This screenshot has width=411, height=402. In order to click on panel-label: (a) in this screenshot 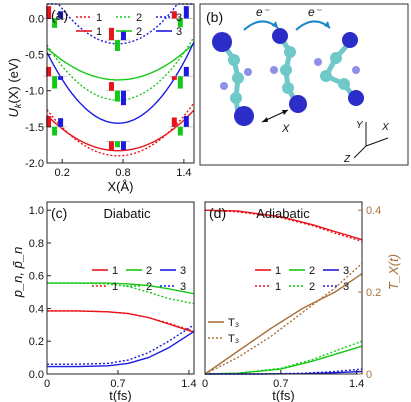, I will do `click(59, 15)`.